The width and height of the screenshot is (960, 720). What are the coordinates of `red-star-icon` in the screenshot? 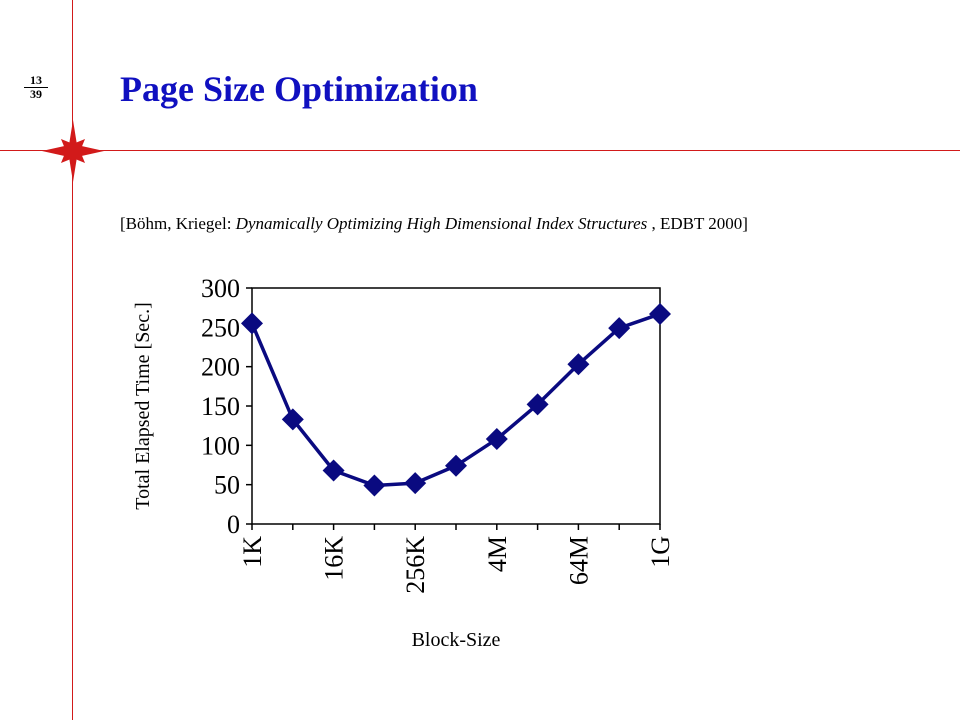 It's located at (73, 151).